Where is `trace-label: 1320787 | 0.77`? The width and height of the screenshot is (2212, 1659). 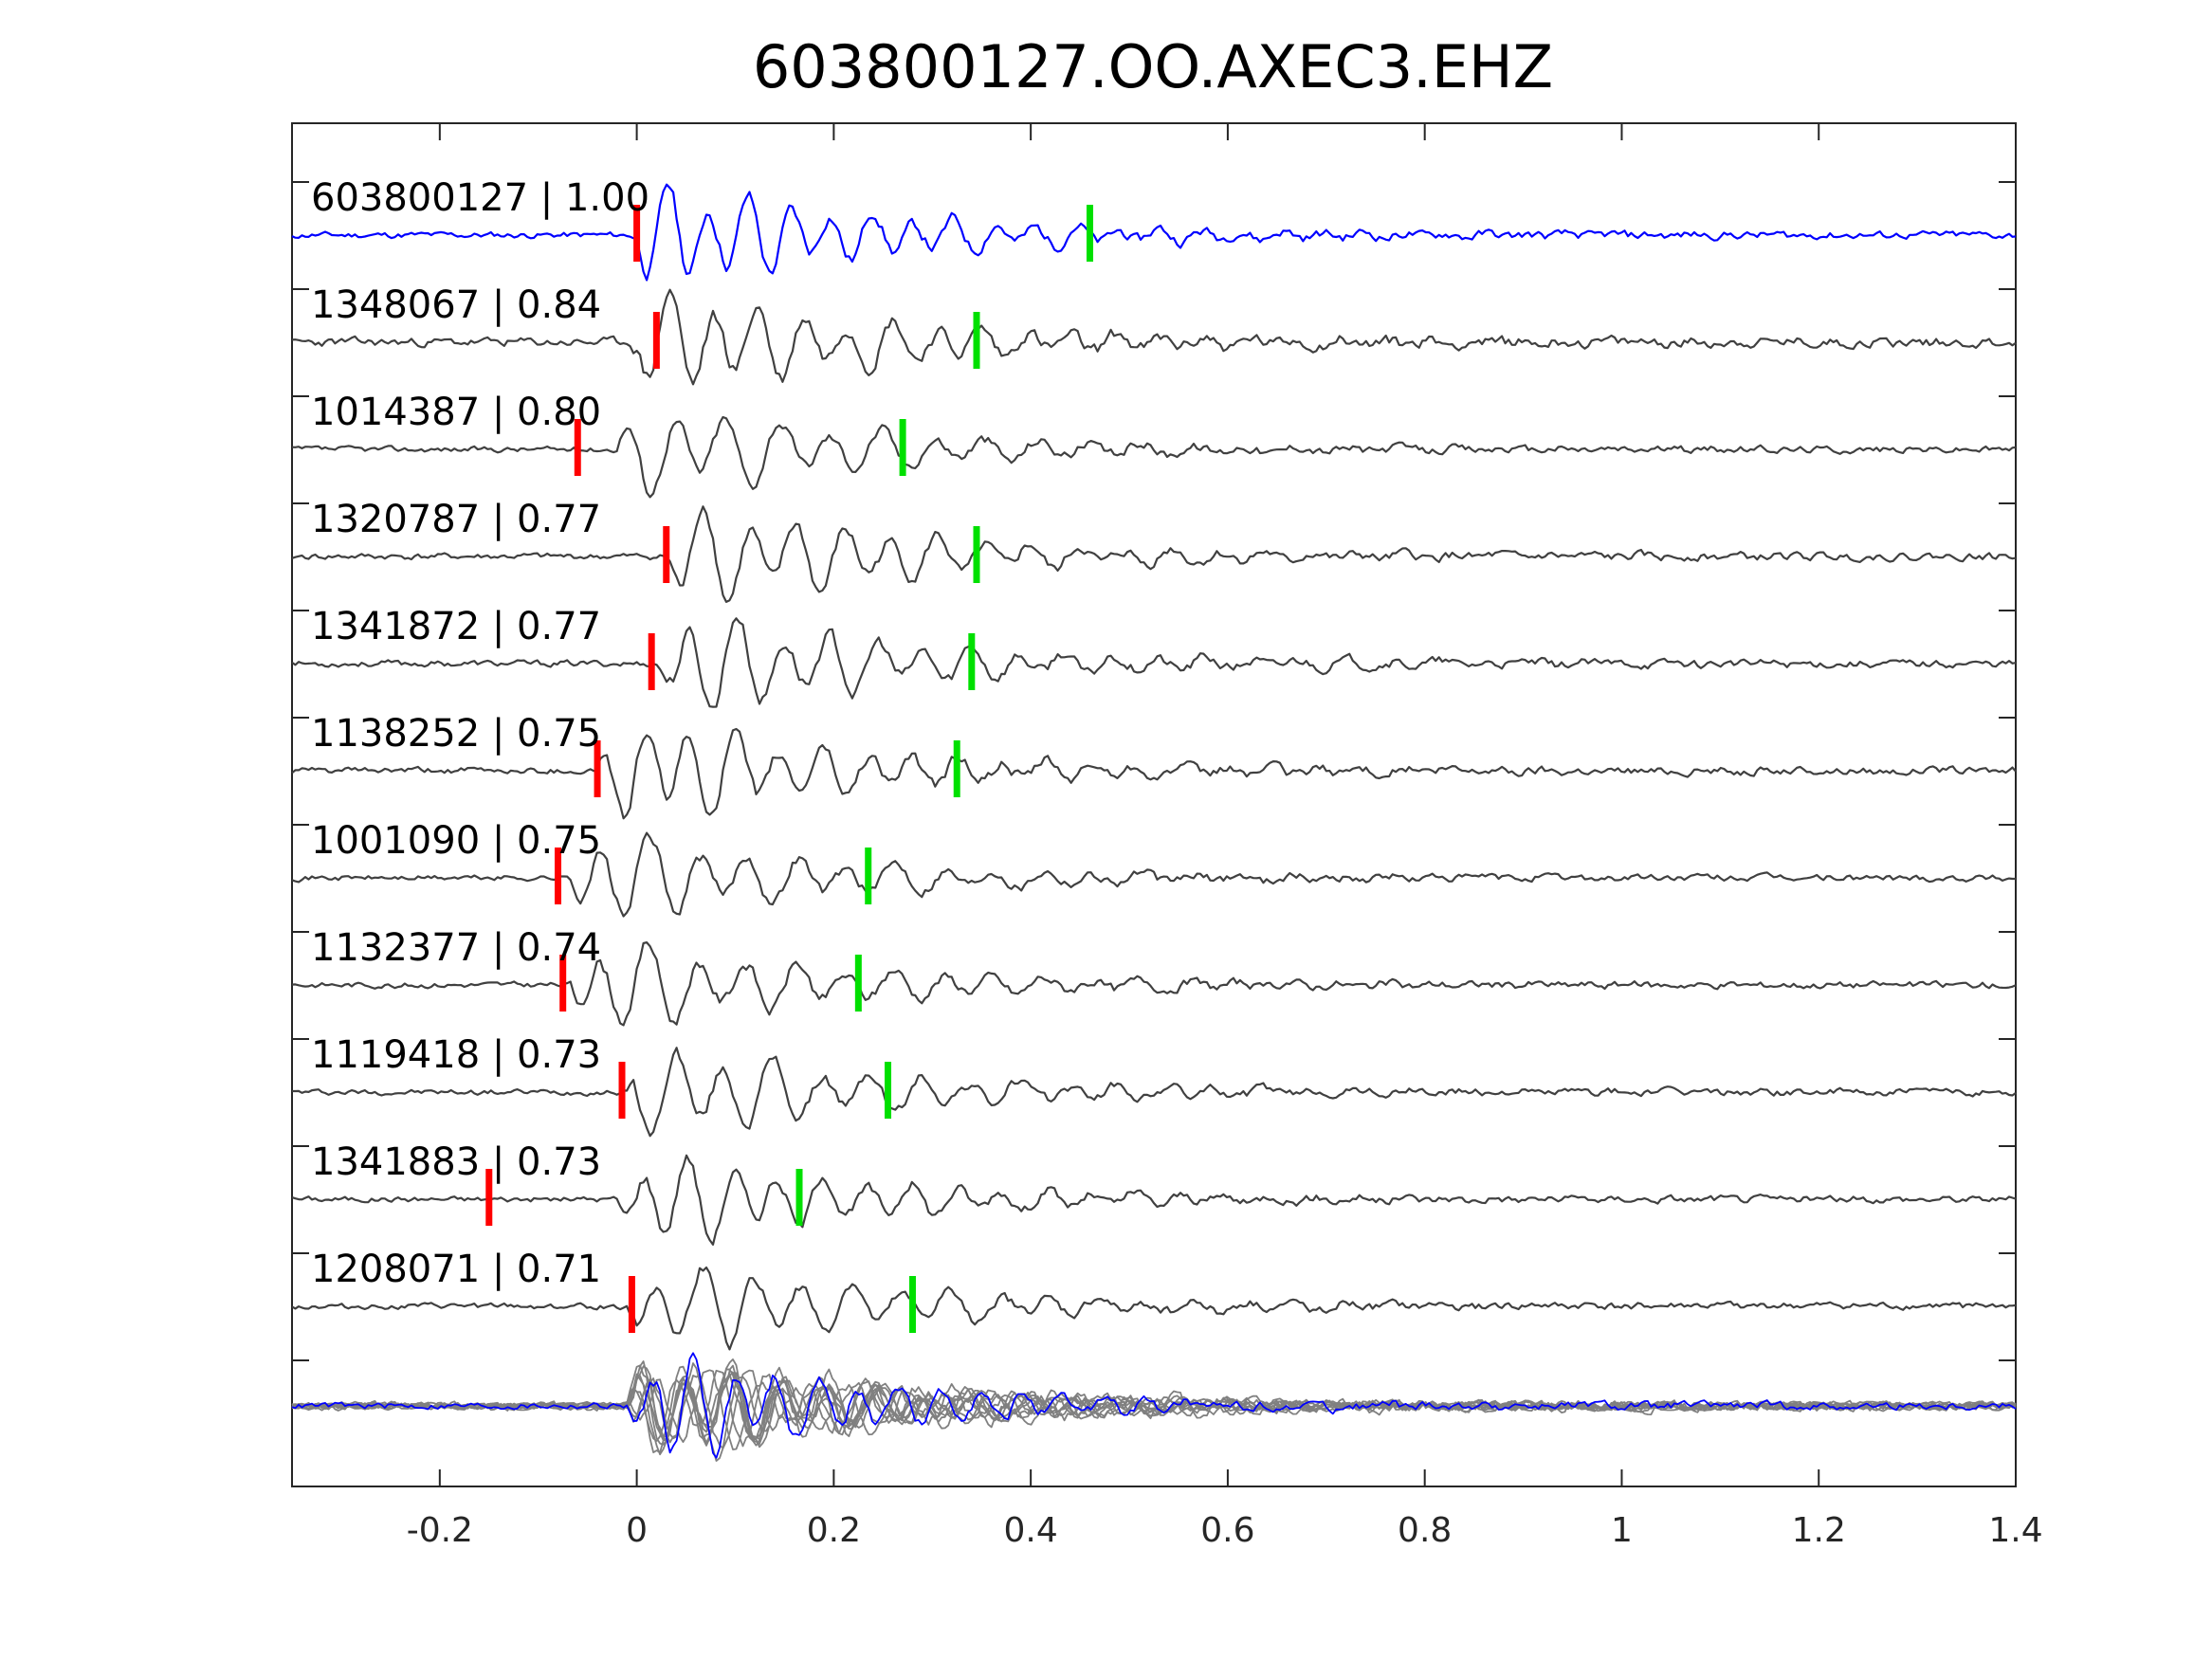 trace-label: 1320787 | 0.77 is located at coordinates (456, 519).